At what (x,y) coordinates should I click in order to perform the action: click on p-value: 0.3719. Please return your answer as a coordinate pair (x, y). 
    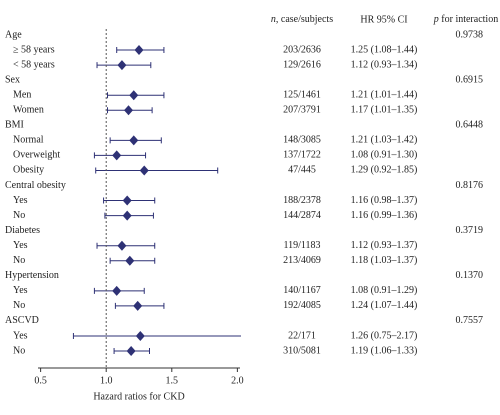
    Looking at the image, I should click on (470, 230).